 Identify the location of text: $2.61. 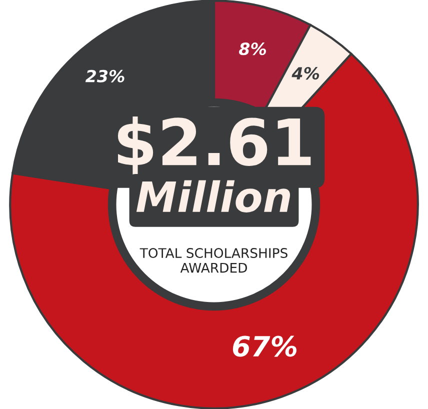
(214, 145).